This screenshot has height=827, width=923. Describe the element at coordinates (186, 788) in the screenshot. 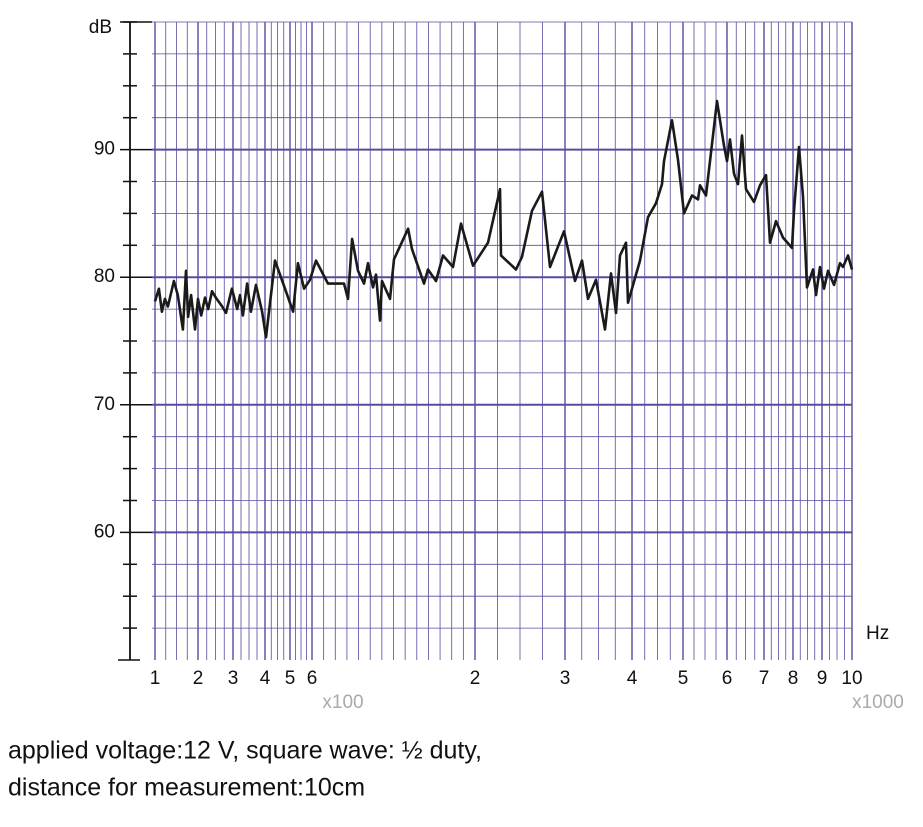

I see `note: distance for measurement:10cm` at that location.